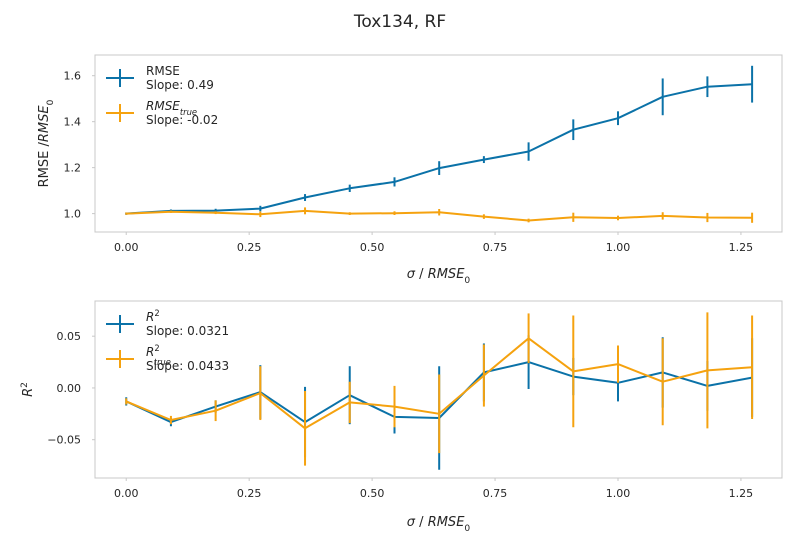 The width and height of the screenshot is (800, 550). Describe the element at coordinates (372, 493) in the screenshot. I see `bottom-xtick-label: 0.50` at that location.